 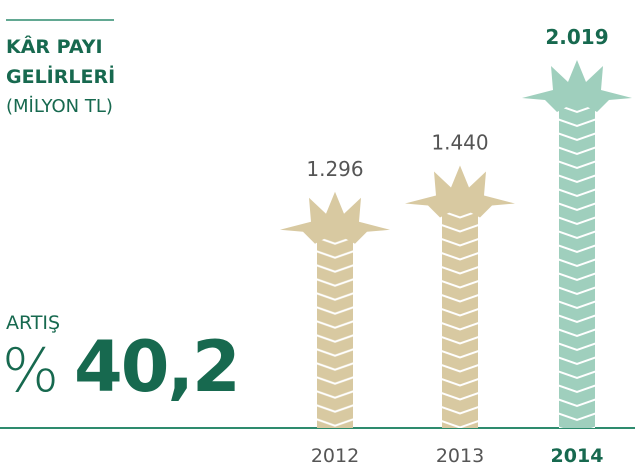 What do you see at coordinates (31, 371) in the screenshot?
I see `growth-prefix: %` at bounding box center [31, 371].